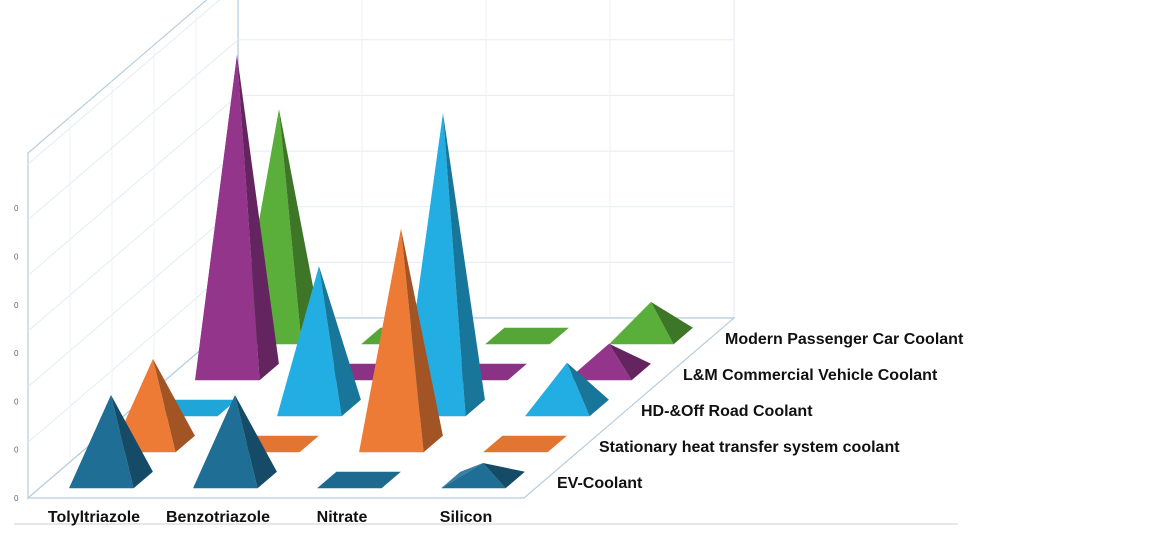 The height and width of the screenshot is (541, 1170). What do you see at coordinates (342, 517) in the screenshot?
I see `category-label: Nitrate` at bounding box center [342, 517].